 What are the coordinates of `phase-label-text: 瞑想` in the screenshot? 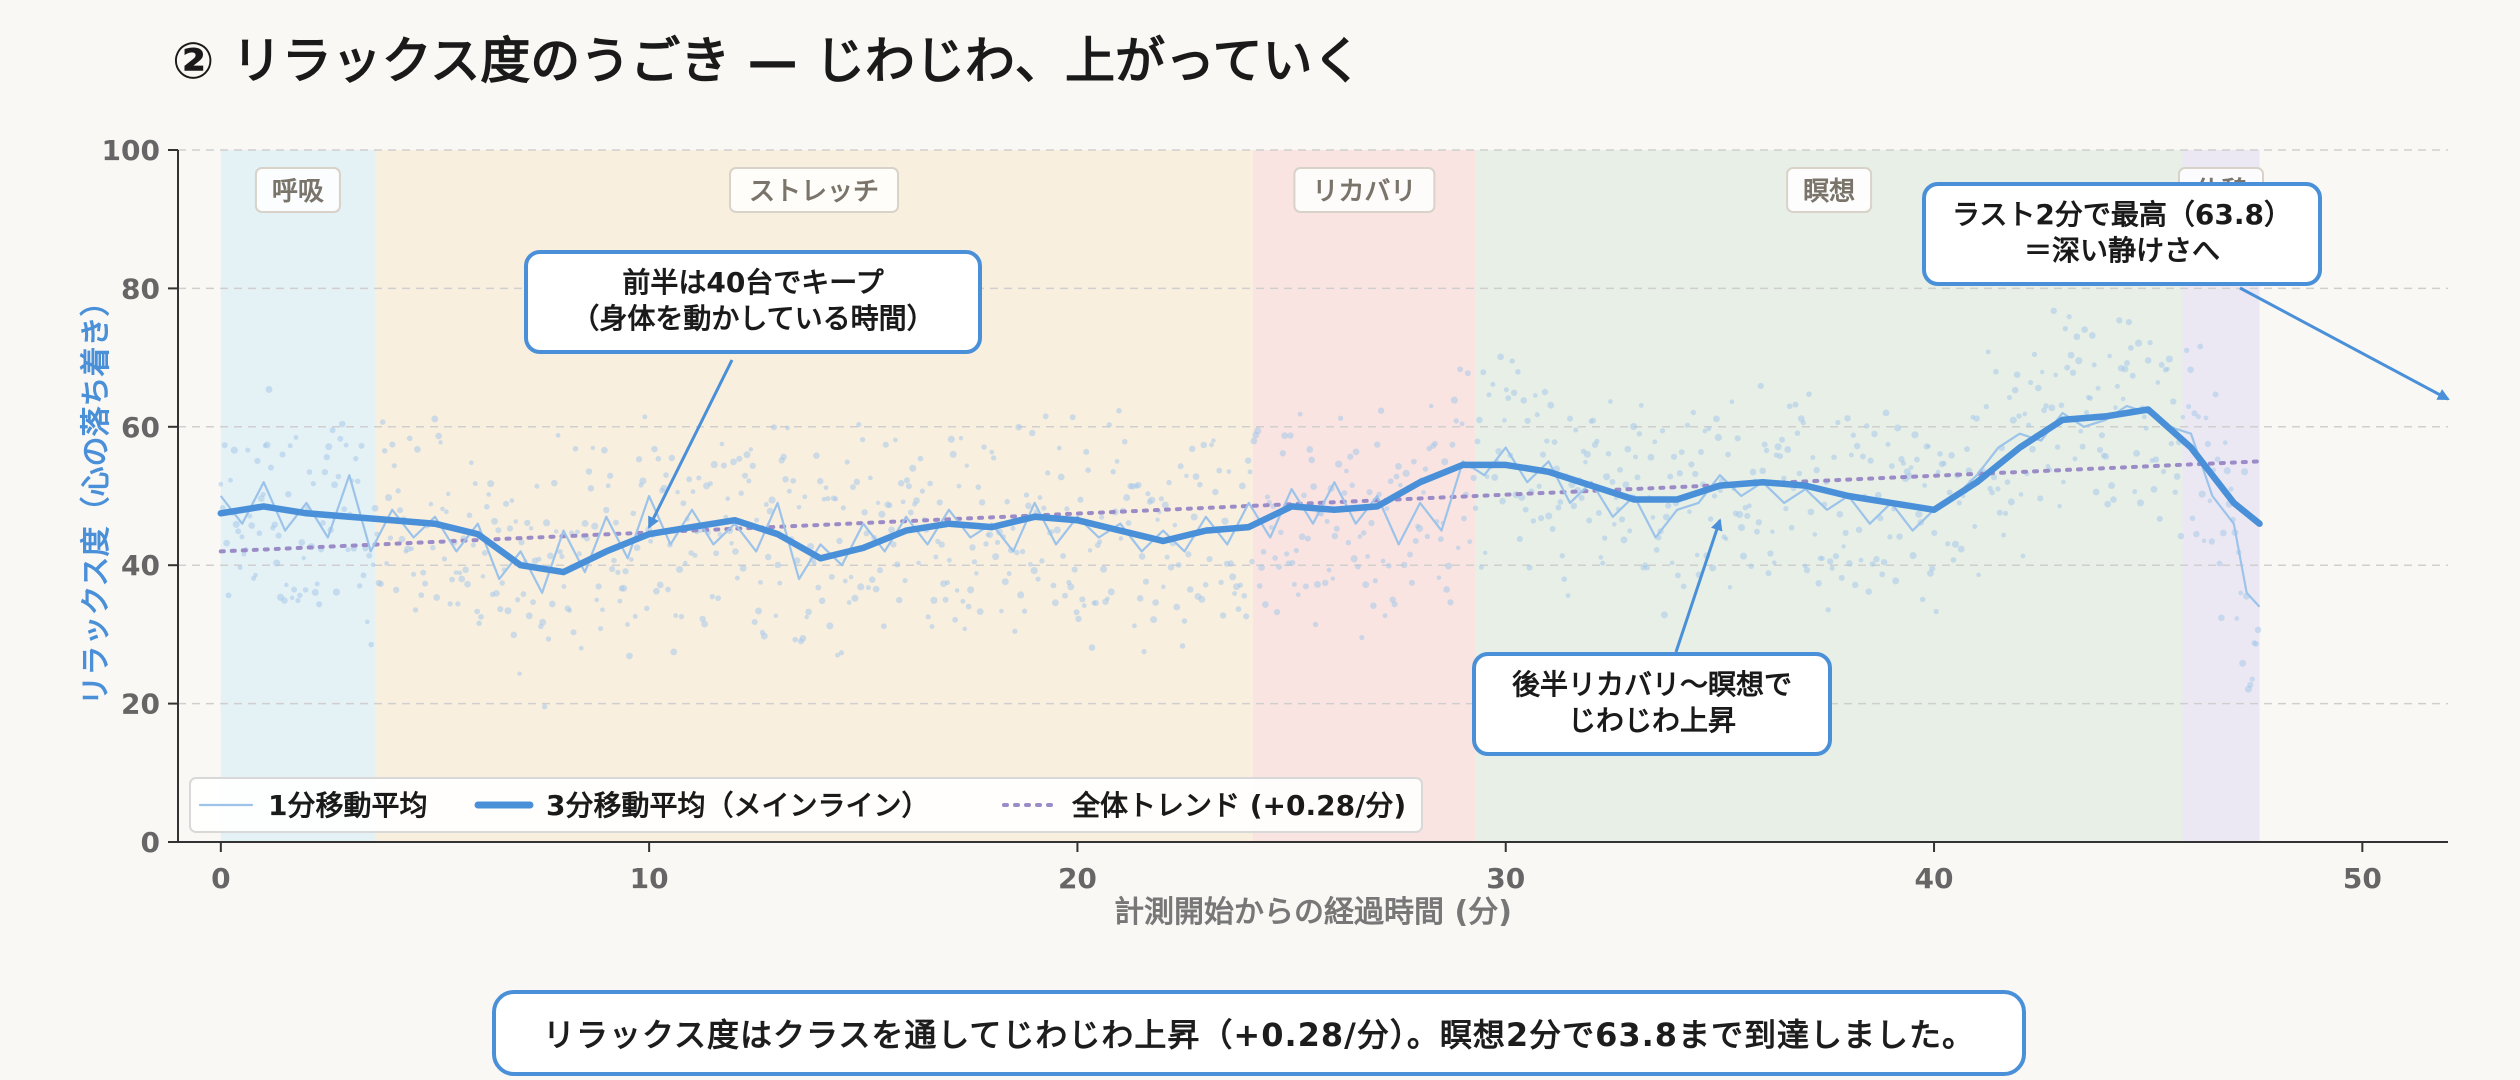 It's located at (1829, 192).